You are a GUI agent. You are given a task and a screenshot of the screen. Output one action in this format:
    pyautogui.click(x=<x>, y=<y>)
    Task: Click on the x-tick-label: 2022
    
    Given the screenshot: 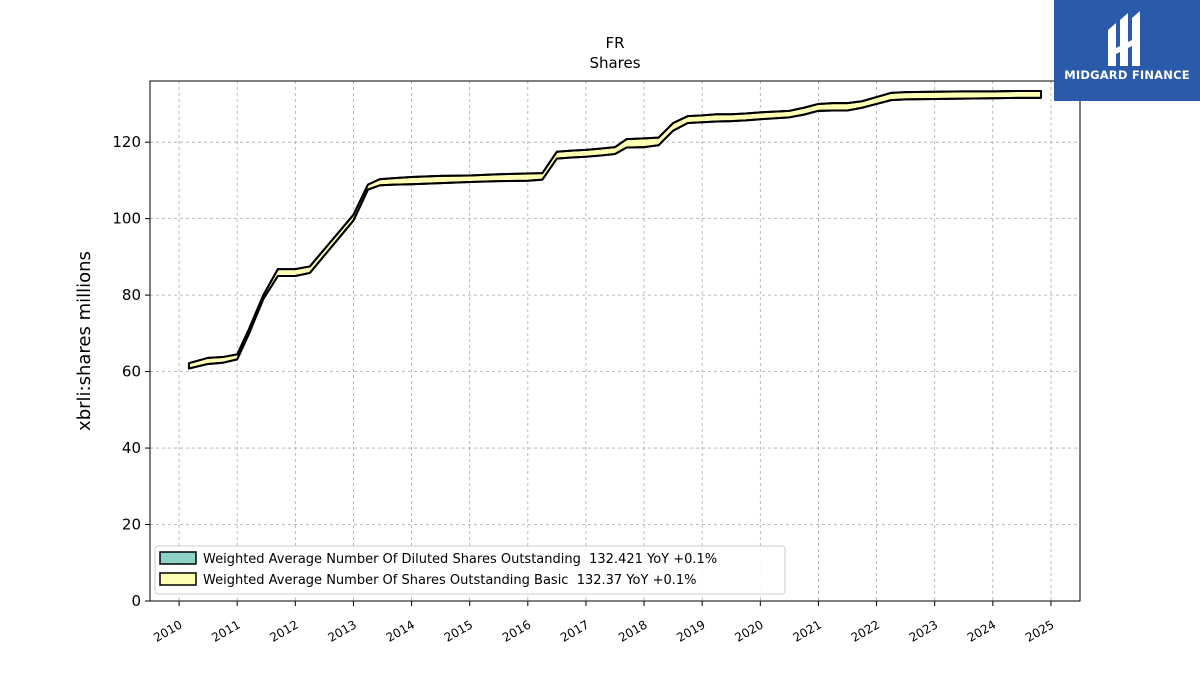 What is the action you would take?
    pyautogui.click(x=865, y=630)
    